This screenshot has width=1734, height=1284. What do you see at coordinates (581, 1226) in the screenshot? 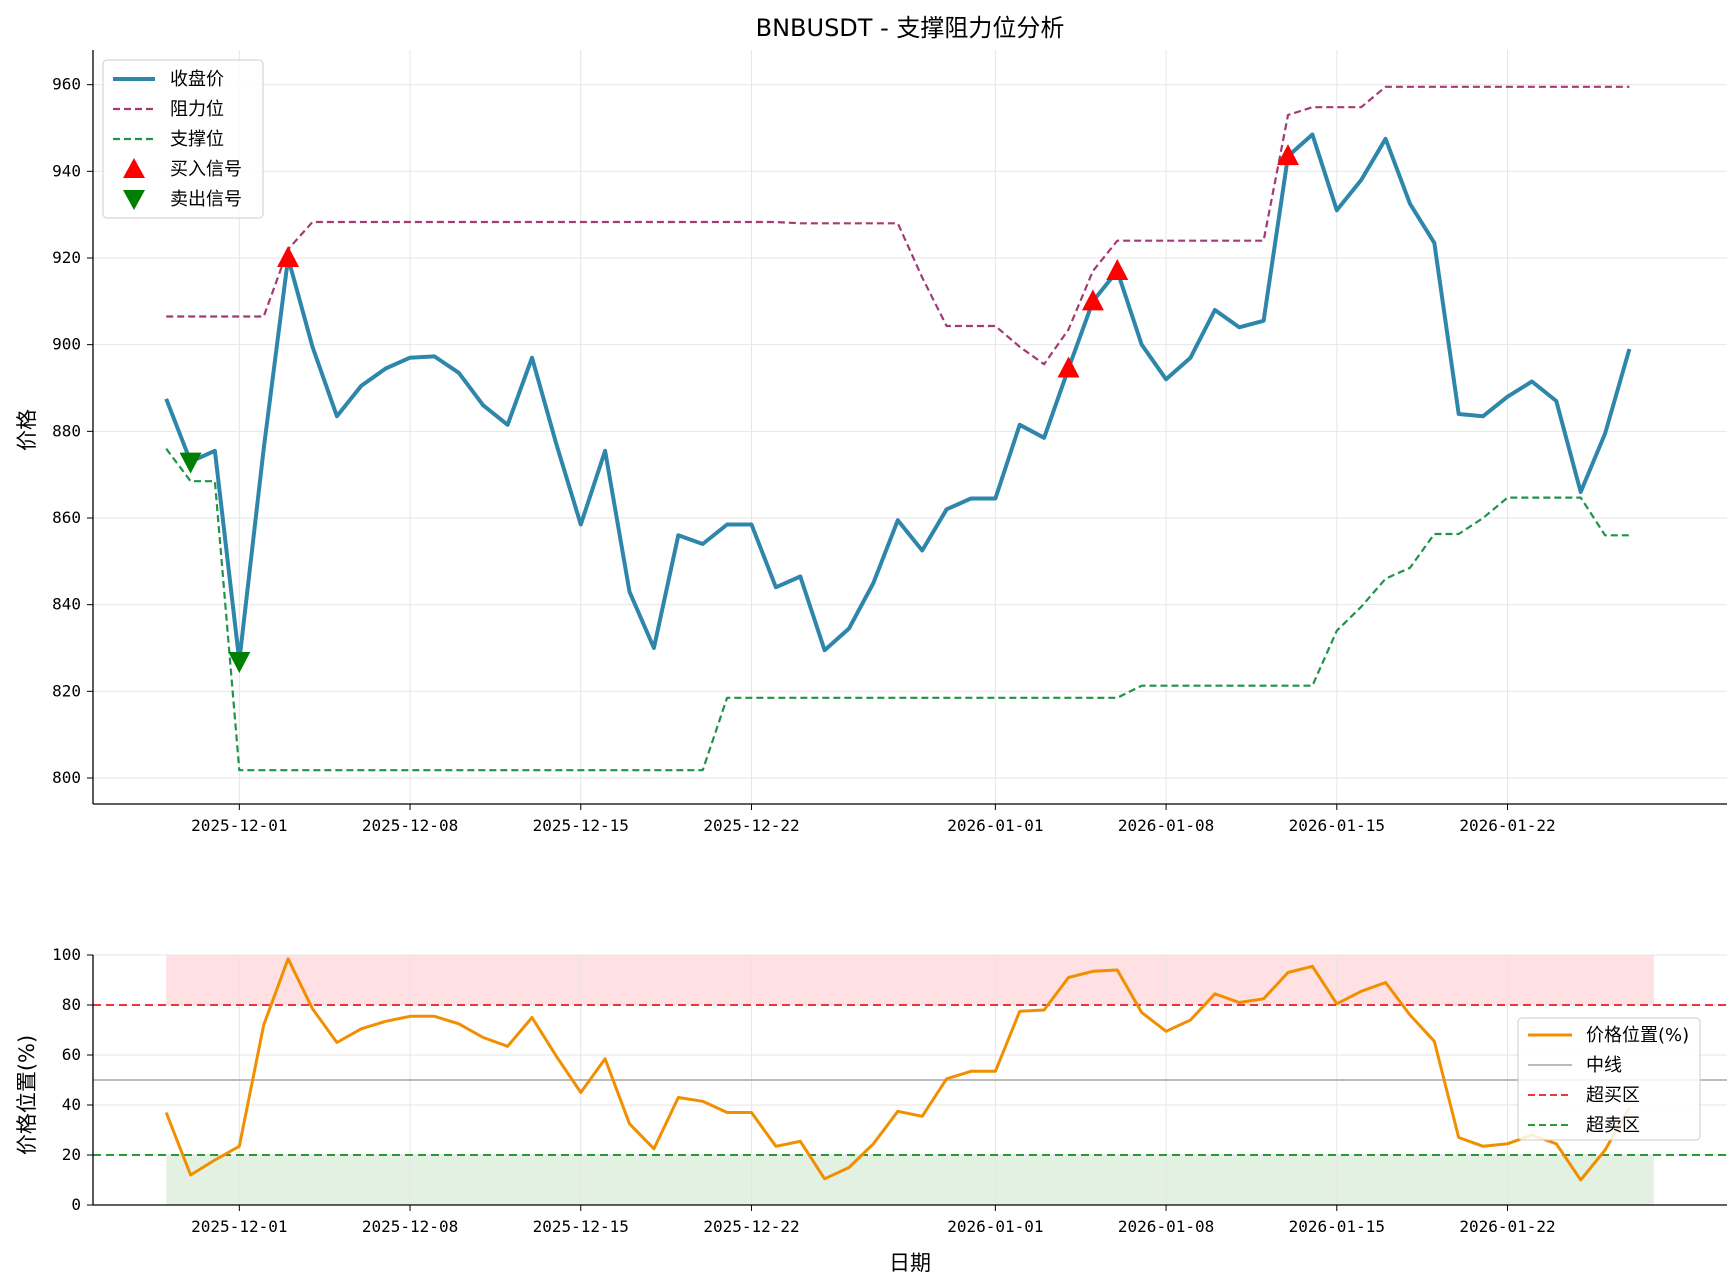
I see `bottom-x-tick-label: 2025-12-15` at bounding box center [581, 1226].